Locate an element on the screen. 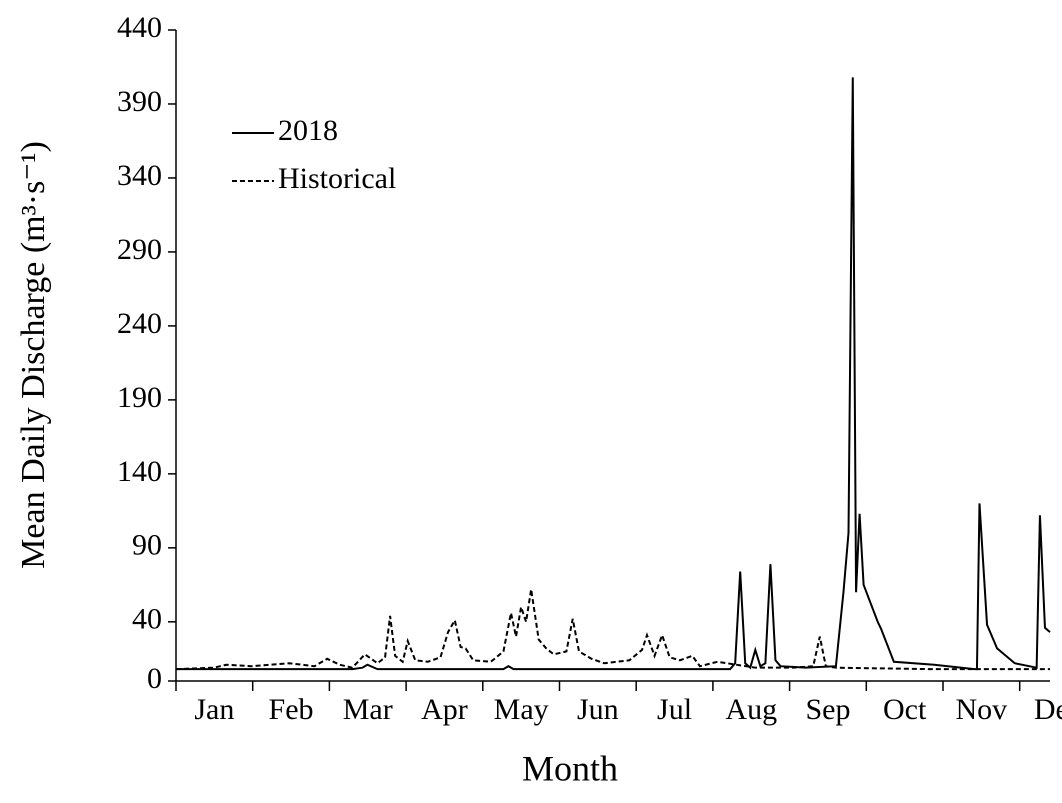  x-tick-label: Jun is located at coordinates (598, 709).